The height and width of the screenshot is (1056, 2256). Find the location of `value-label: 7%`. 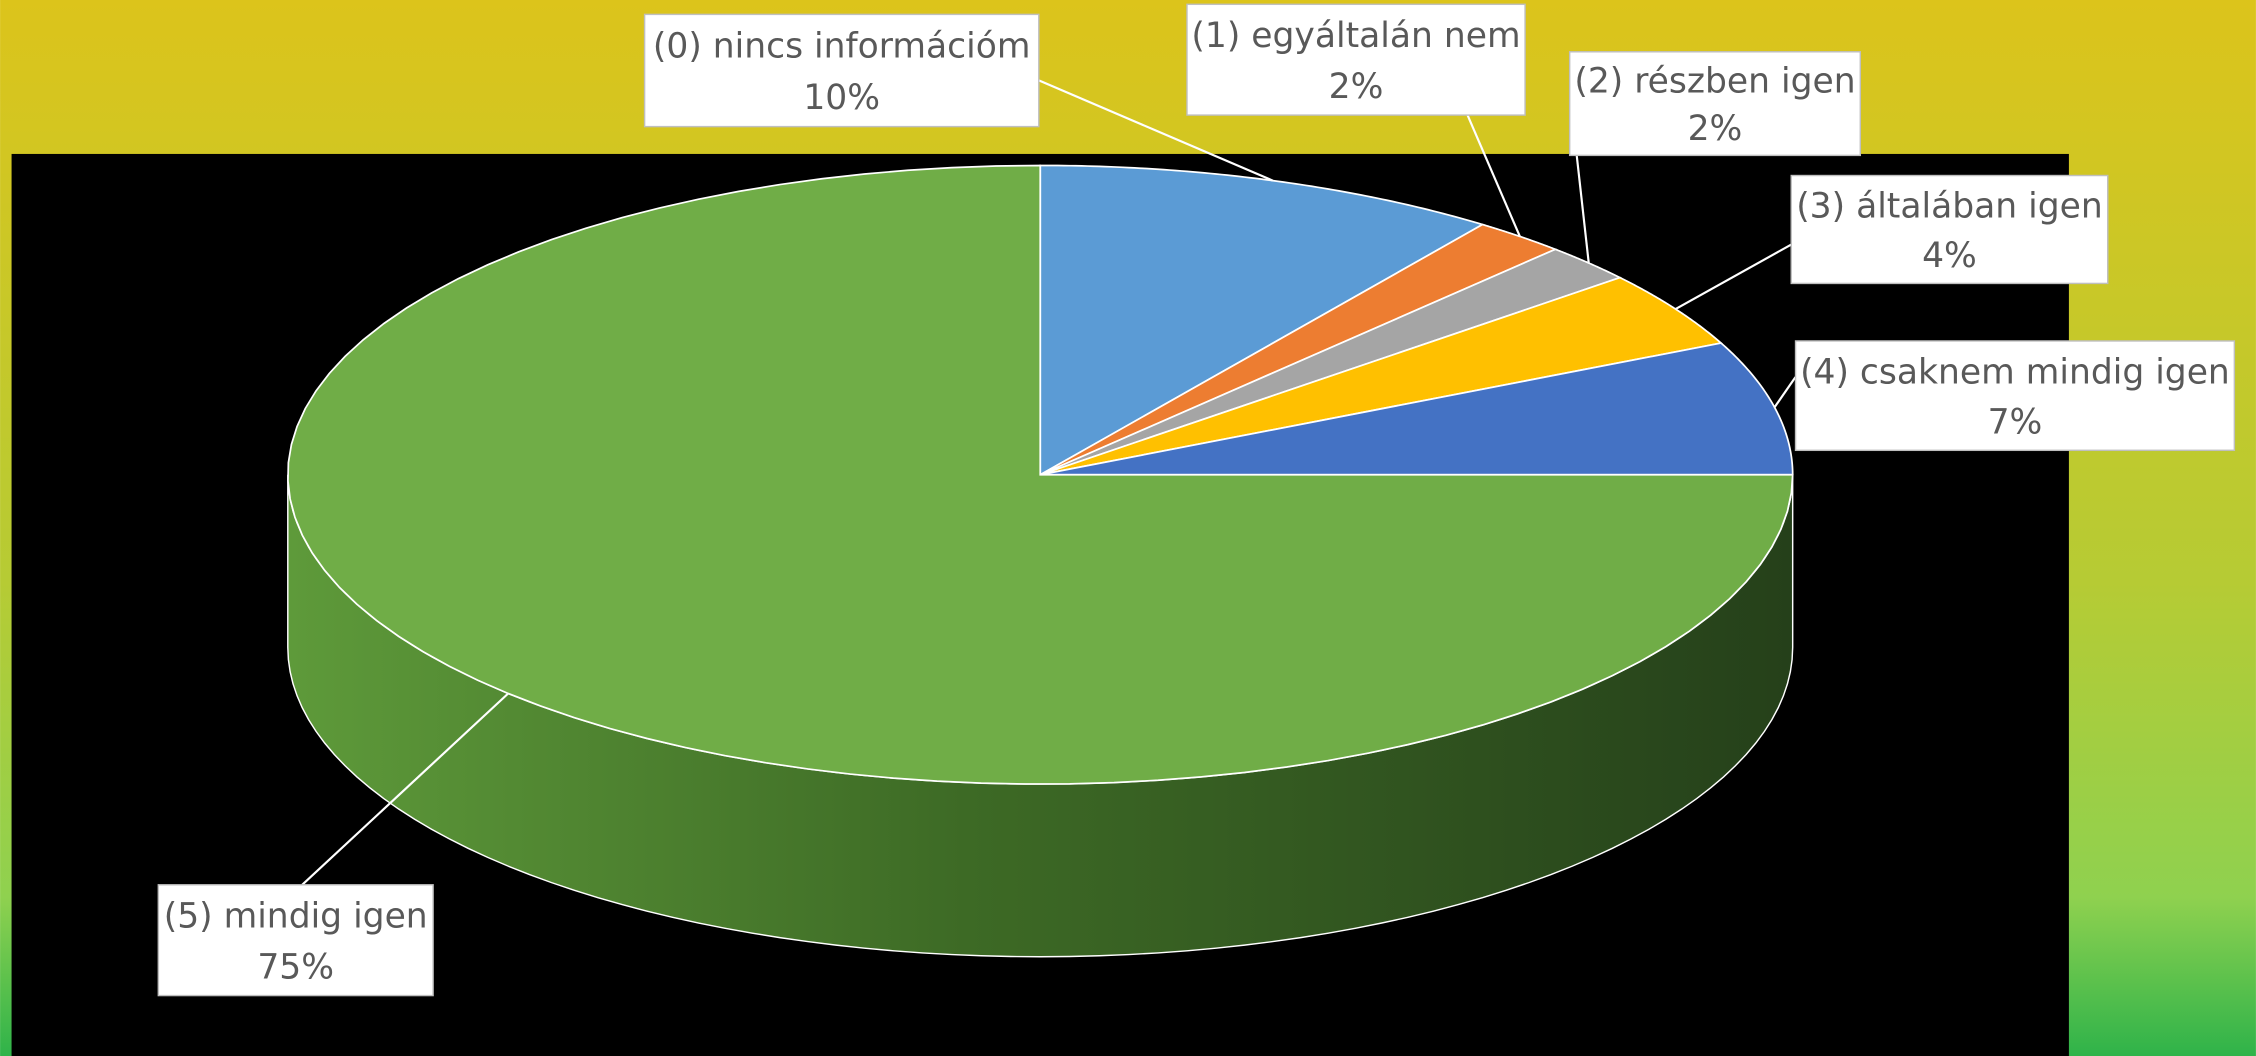

value-label: 7% is located at coordinates (2015, 423).